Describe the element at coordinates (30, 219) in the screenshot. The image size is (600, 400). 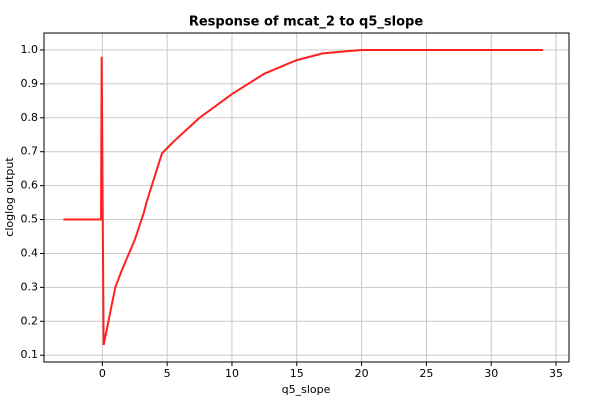
I see `y-tick-label: 0.5` at that location.